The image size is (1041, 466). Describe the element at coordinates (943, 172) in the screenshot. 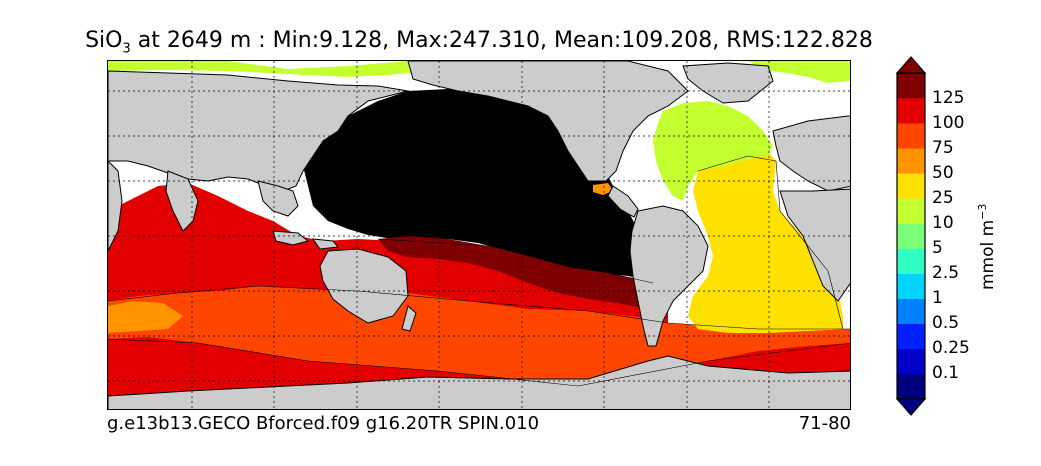

I see `colorbar-tick-label: 50` at that location.